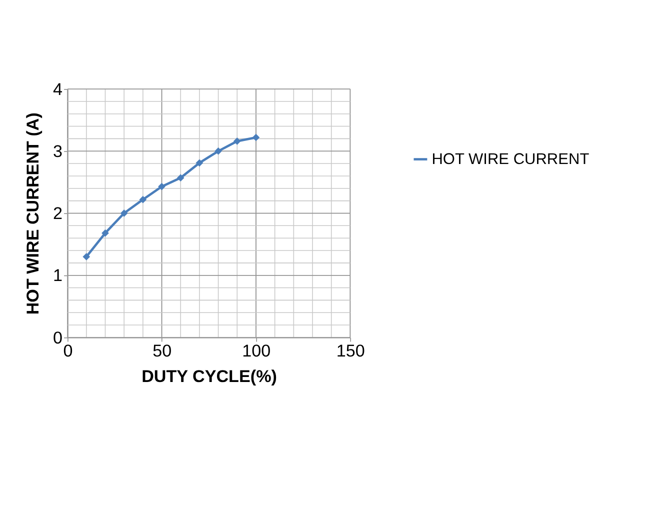 Image resolution: width=660 pixels, height=513 pixels. Describe the element at coordinates (162, 350) in the screenshot. I see `x-tick-label: 50` at that location.